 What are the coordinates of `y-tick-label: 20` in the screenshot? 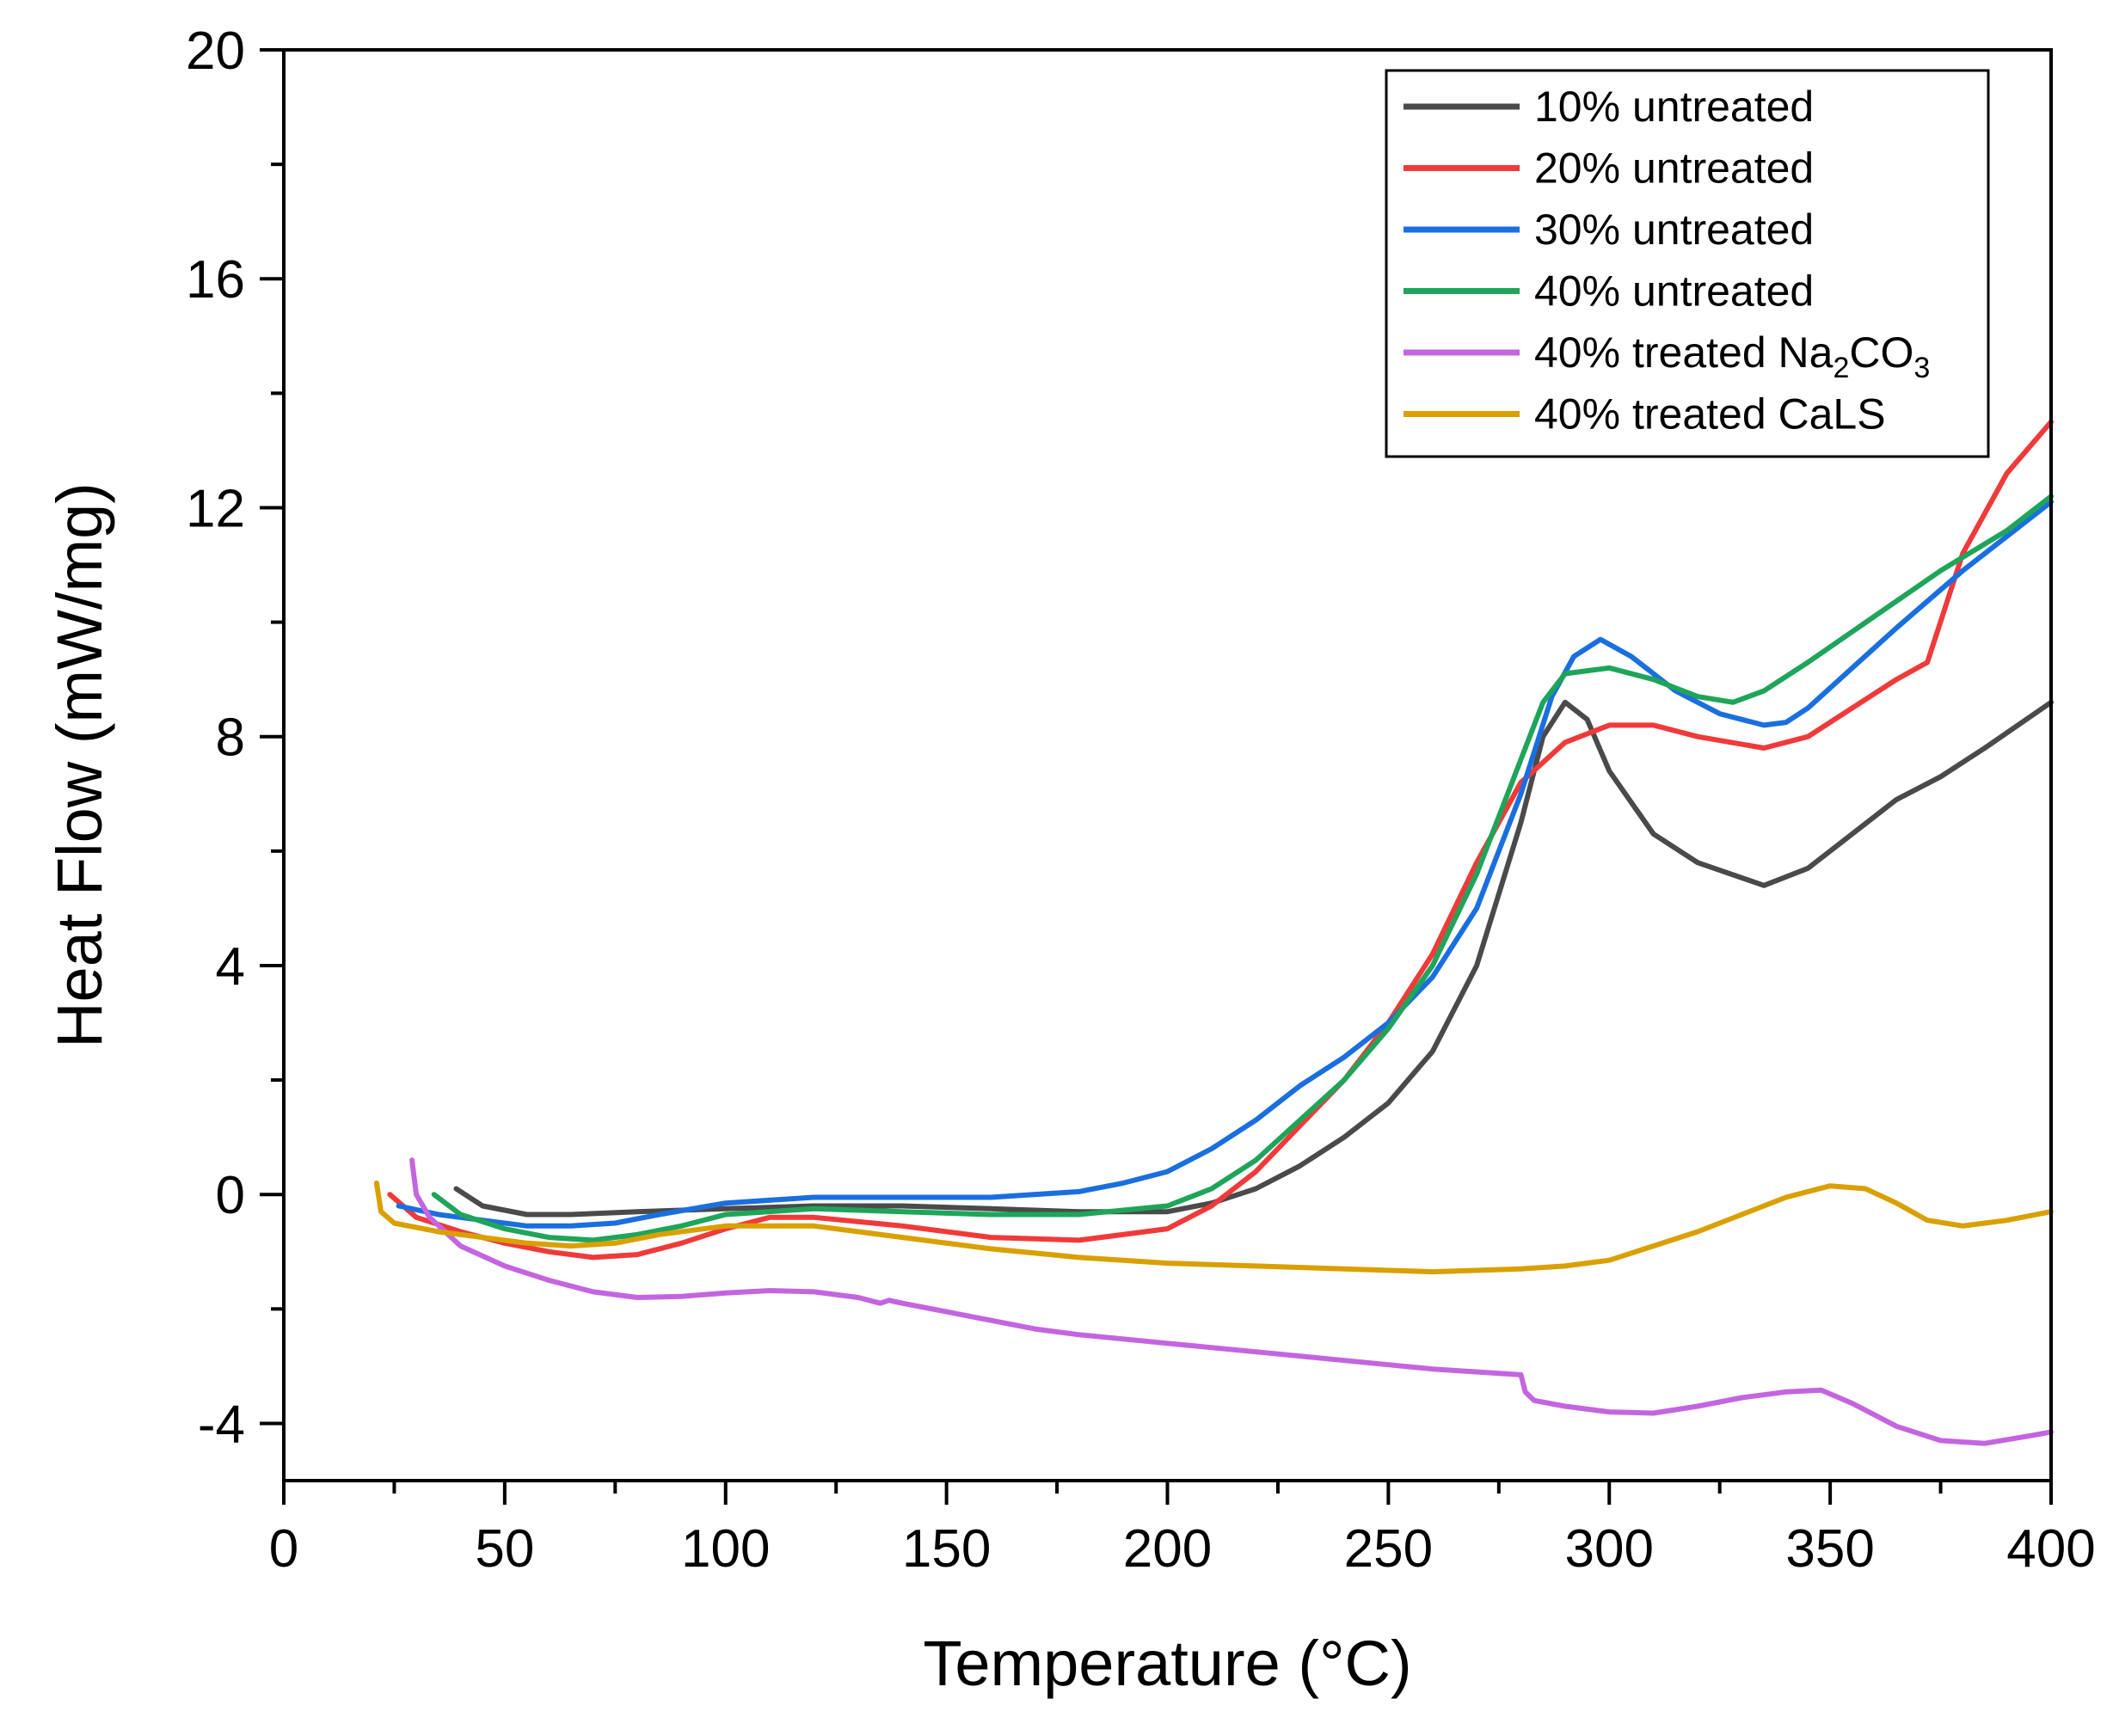 It's located at (216, 51).